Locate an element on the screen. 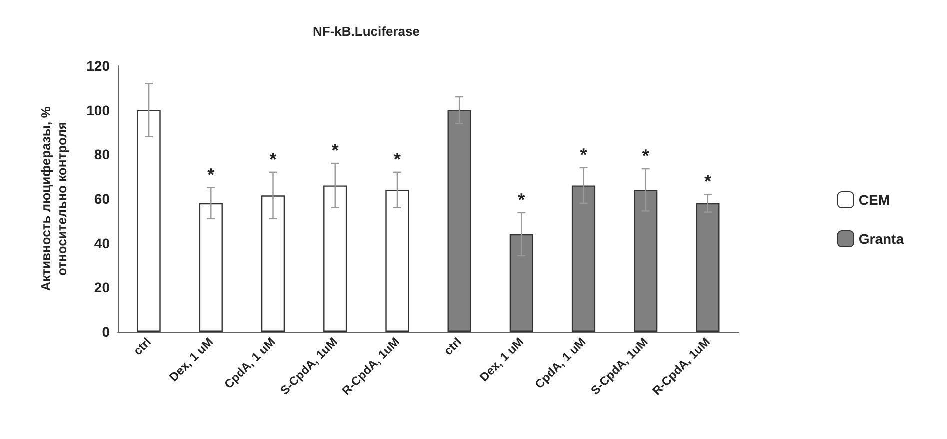  legend-label: CEM is located at coordinates (874, 200).